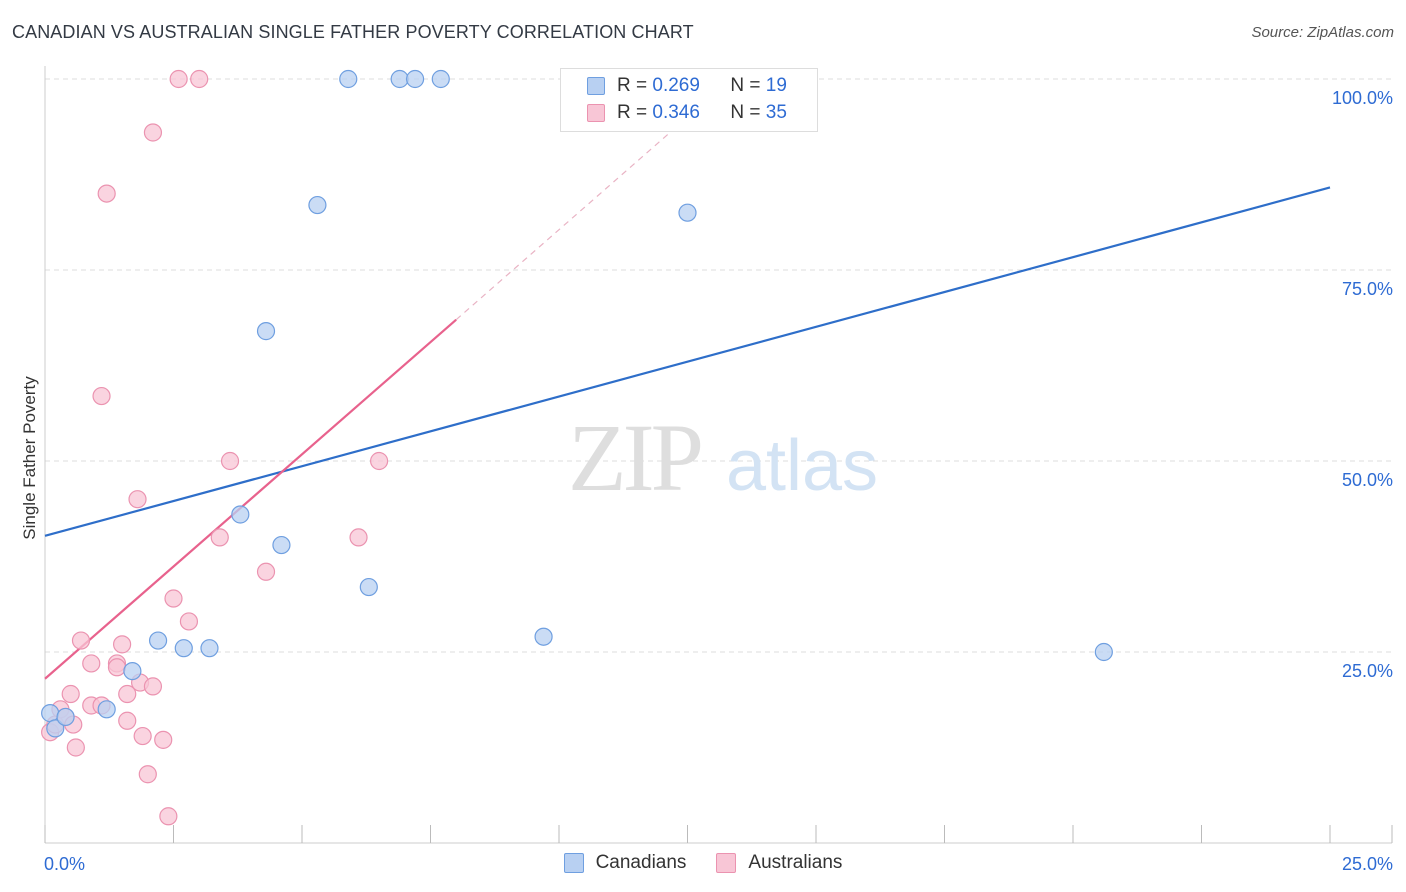 The image size is (1406, 892). I want to click on y-tick-label: 50.0%, so click(1367, 480).